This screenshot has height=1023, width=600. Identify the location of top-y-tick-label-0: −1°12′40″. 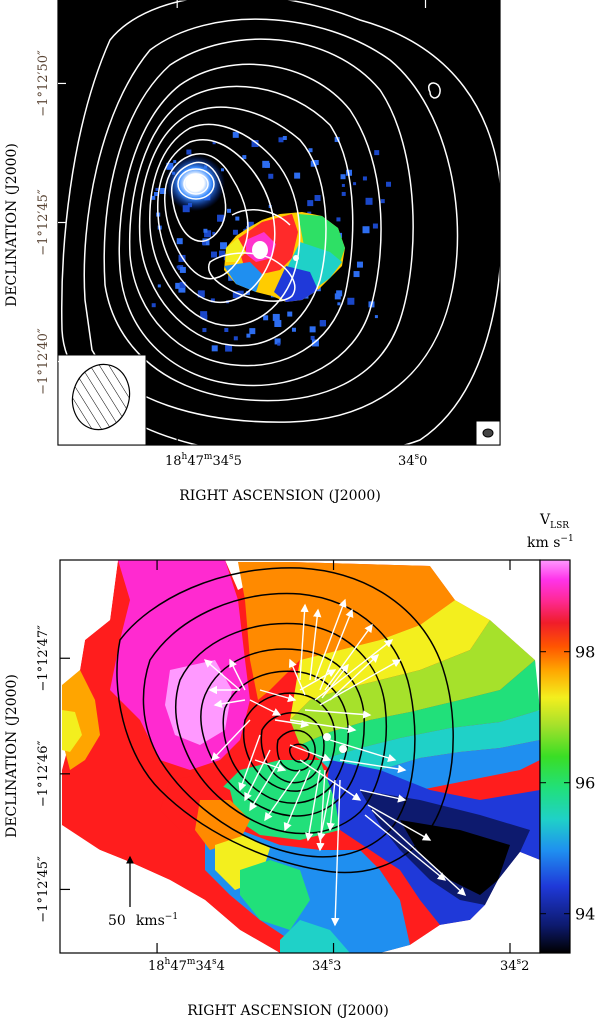
(43, 361).